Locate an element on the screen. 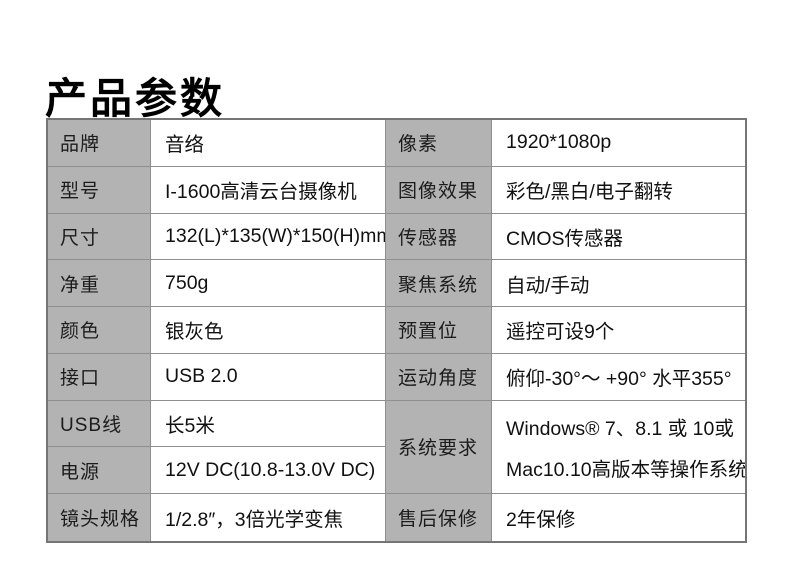 This screenshot has height=582, width=790. spec-label-system-requirements: 系统要求 is located at coordinates (439, 447).